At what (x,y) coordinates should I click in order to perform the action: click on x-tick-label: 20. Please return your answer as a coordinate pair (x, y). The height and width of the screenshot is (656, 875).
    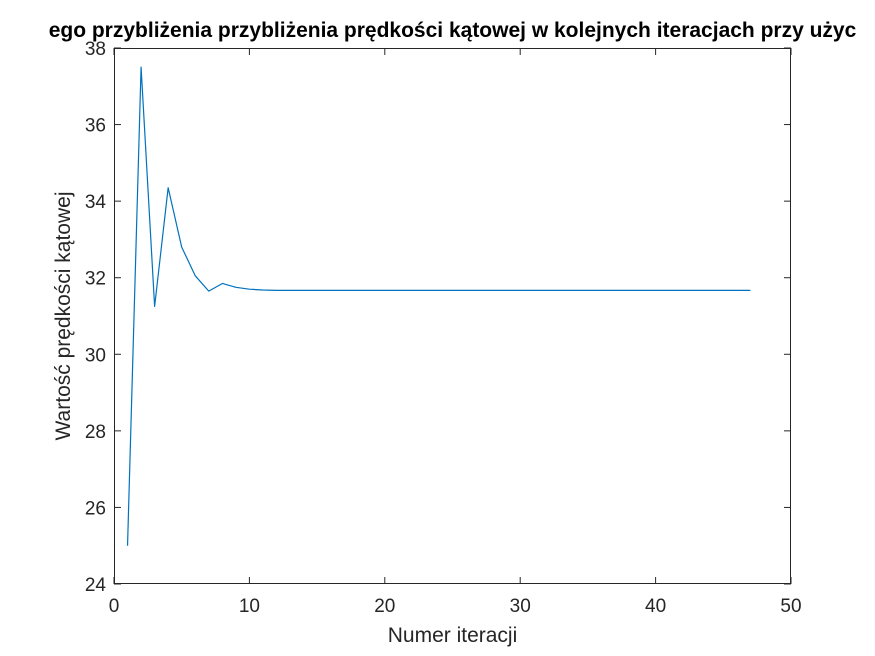
    Looking at the image, I should click on (384, 606).